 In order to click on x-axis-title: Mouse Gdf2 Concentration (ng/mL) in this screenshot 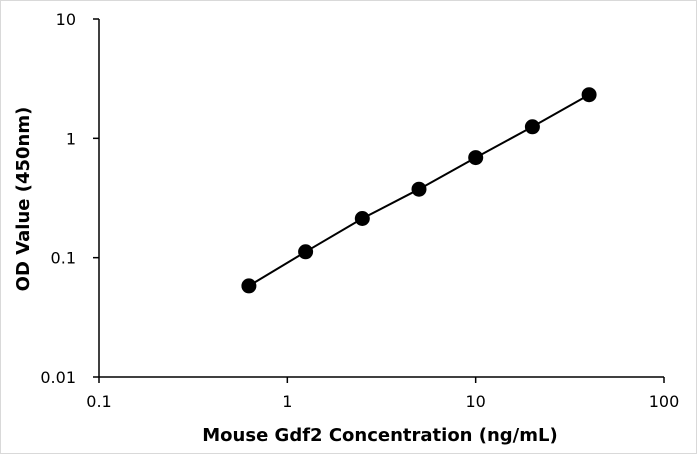, I will do `click(379, 435)`.